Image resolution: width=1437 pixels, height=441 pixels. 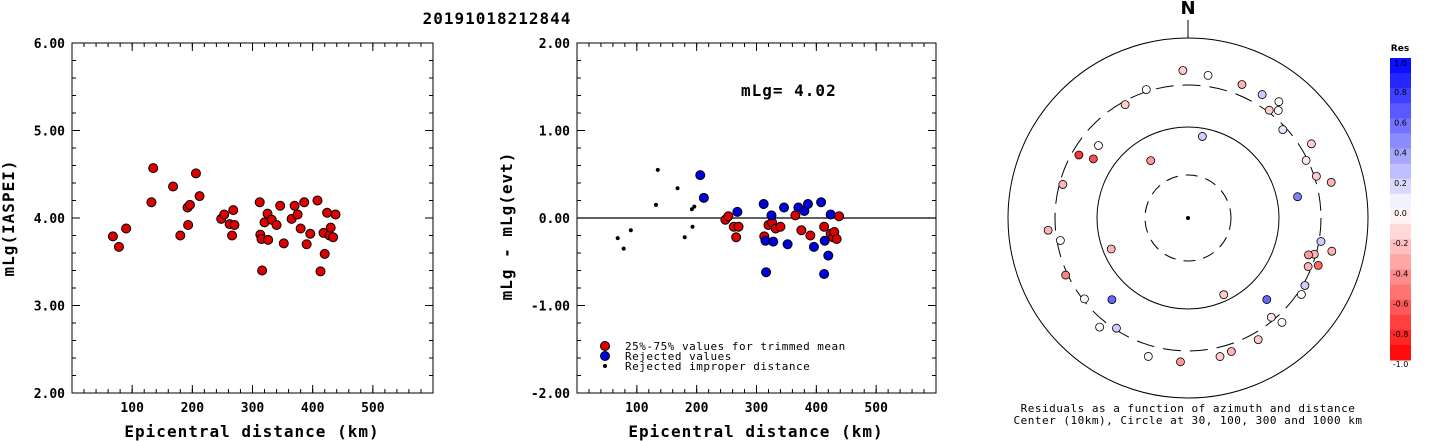 What do you see at coordinates (605, 366) in the screenshot?
I see `legend-marker-improper` at bounding box center [605, 366].